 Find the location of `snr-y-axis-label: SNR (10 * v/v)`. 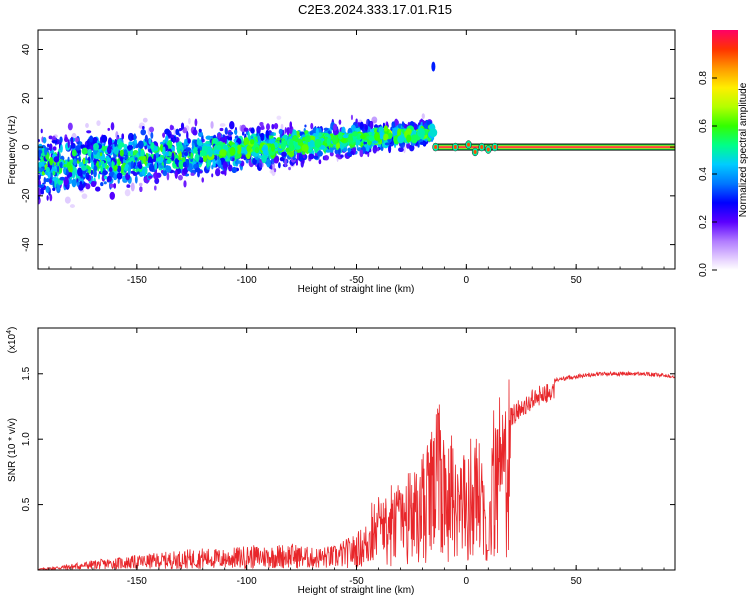

snr-y-axis-label: SNR (10 * v/v) is located at coordinates (12, 450).